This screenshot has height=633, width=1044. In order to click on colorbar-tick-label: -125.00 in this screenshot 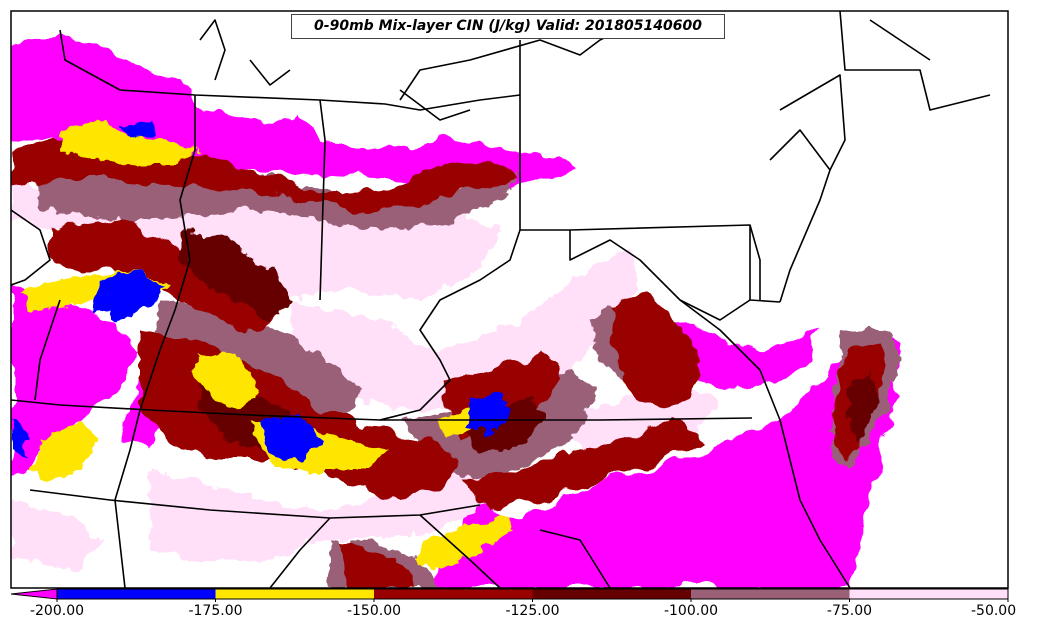, I will do `click(532, 611)`.